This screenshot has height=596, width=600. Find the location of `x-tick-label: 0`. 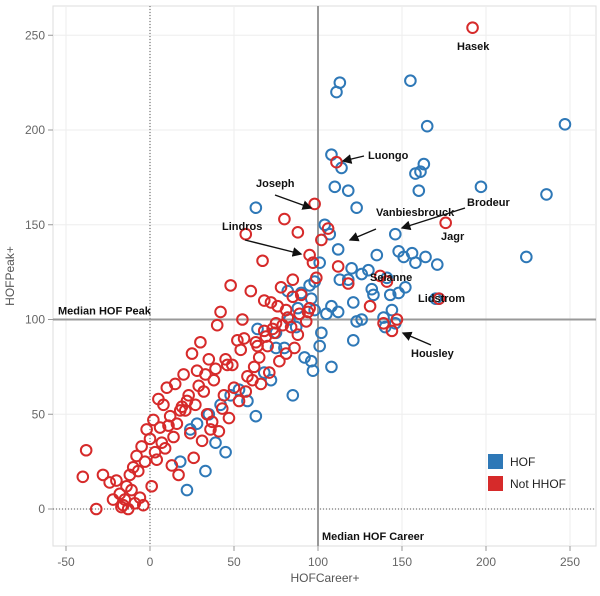

x-tick-label: 0 is located at coordinates (150, 562).